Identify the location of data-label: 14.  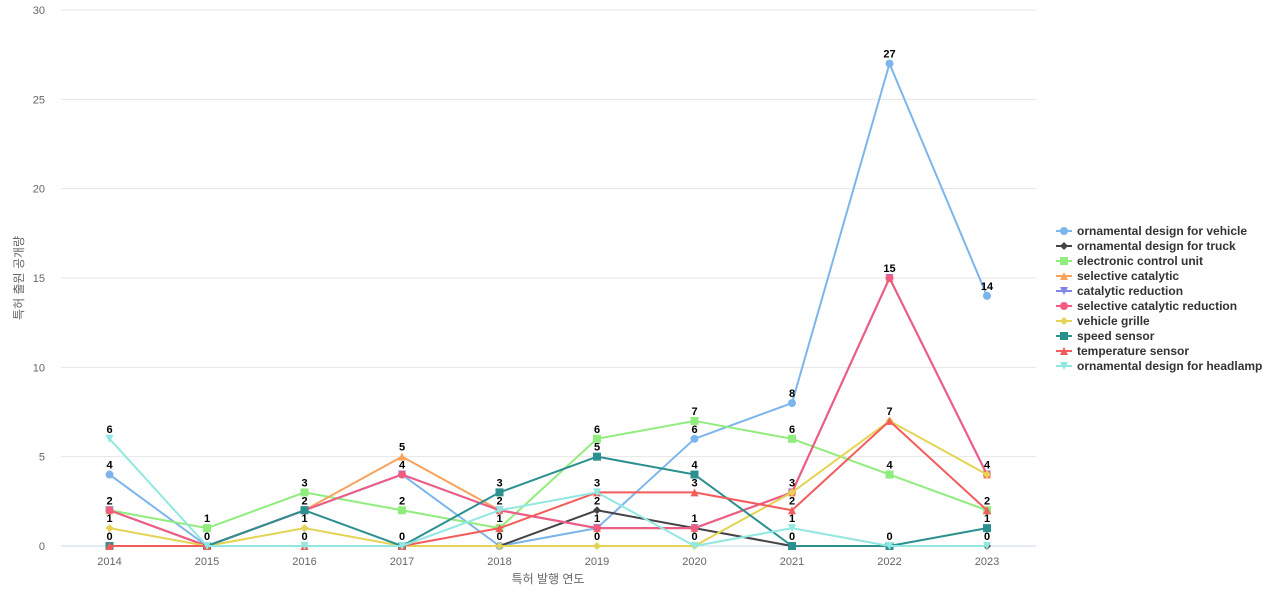
(987, 287).